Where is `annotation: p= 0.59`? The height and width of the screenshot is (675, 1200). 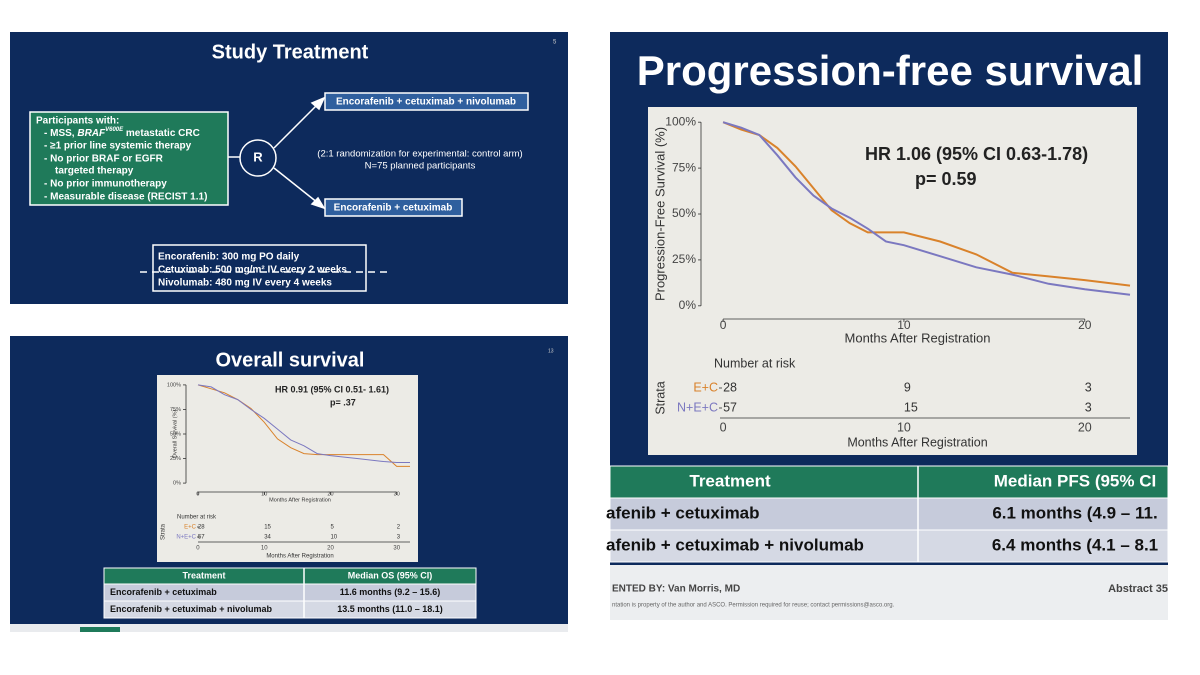 annotation: p= 0.59 is located at coordinates (946, 179).